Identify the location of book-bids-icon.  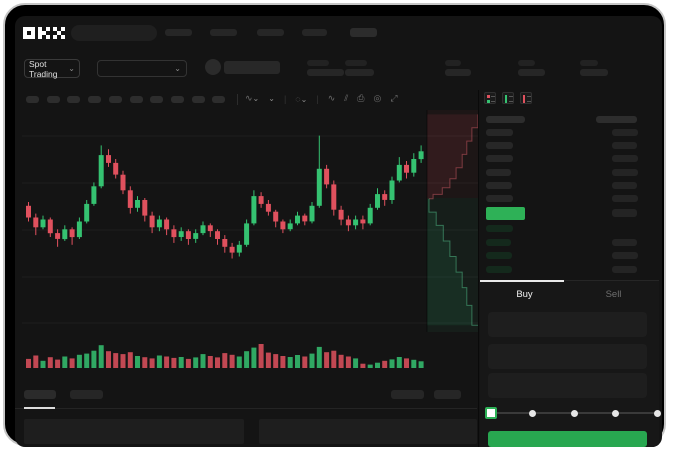
(508, 98).